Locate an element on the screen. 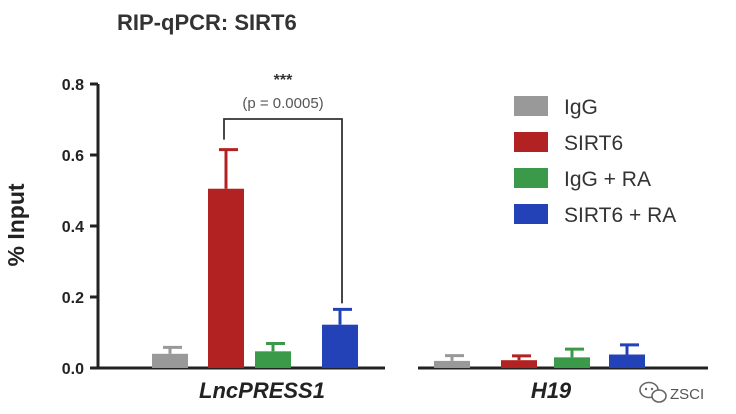  legend-label: SIRT6 is located at coordinates (593, 143).